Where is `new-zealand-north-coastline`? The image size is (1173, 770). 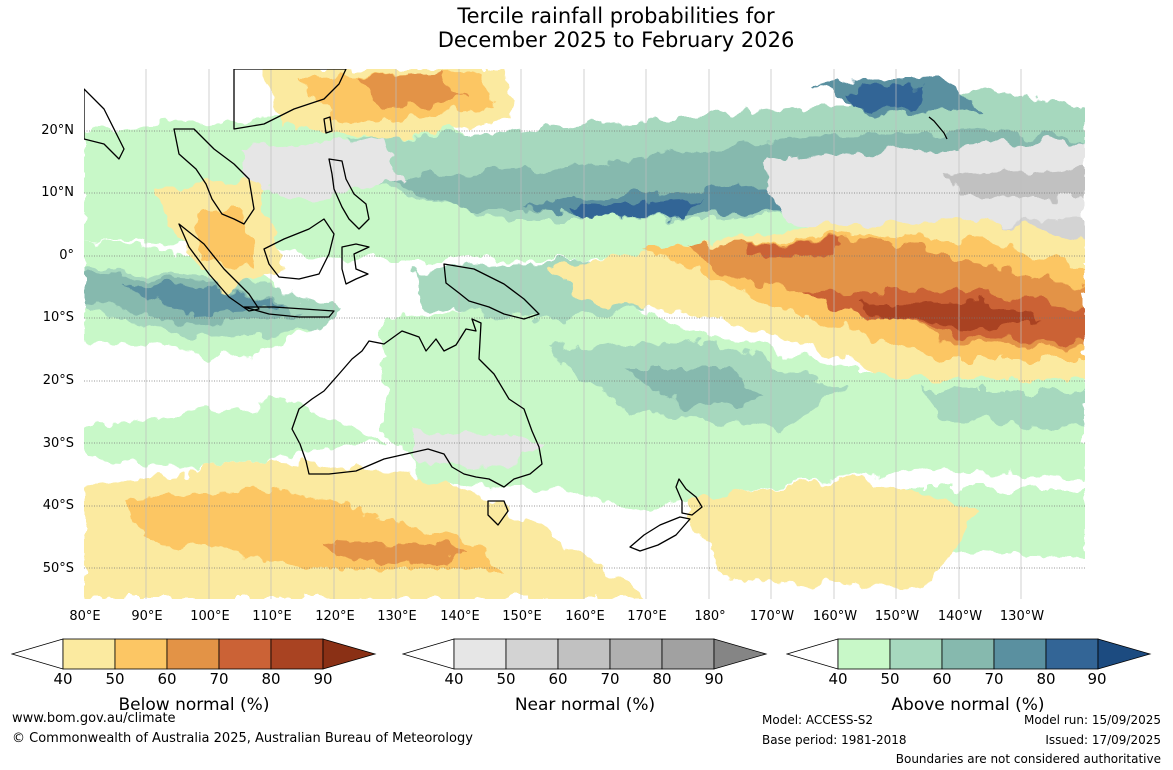 new-zealand-north-coastline is located at coordinates (689, 497).